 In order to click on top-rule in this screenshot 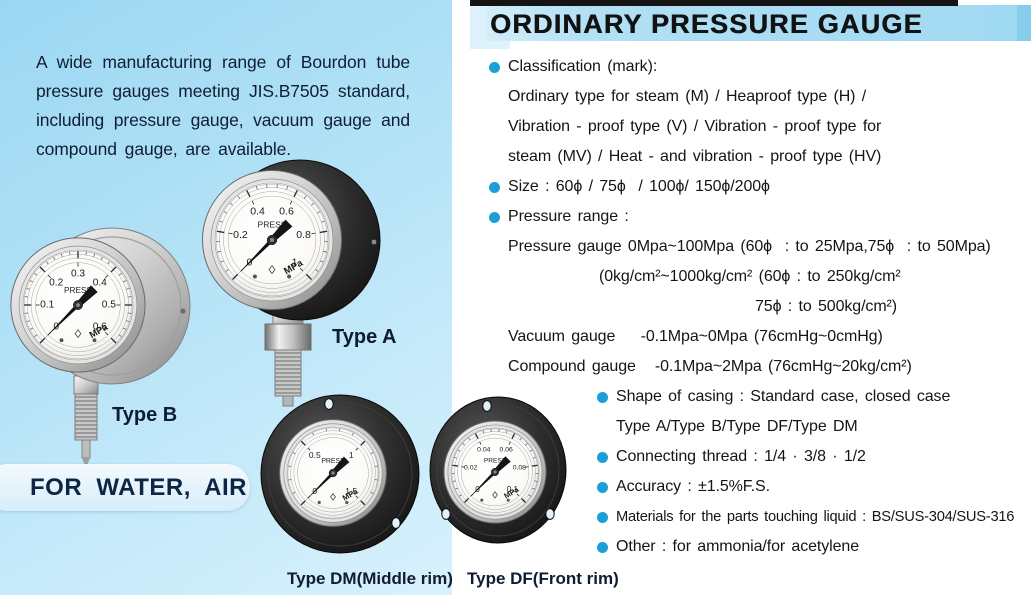, I will do `click(714, 3)`.